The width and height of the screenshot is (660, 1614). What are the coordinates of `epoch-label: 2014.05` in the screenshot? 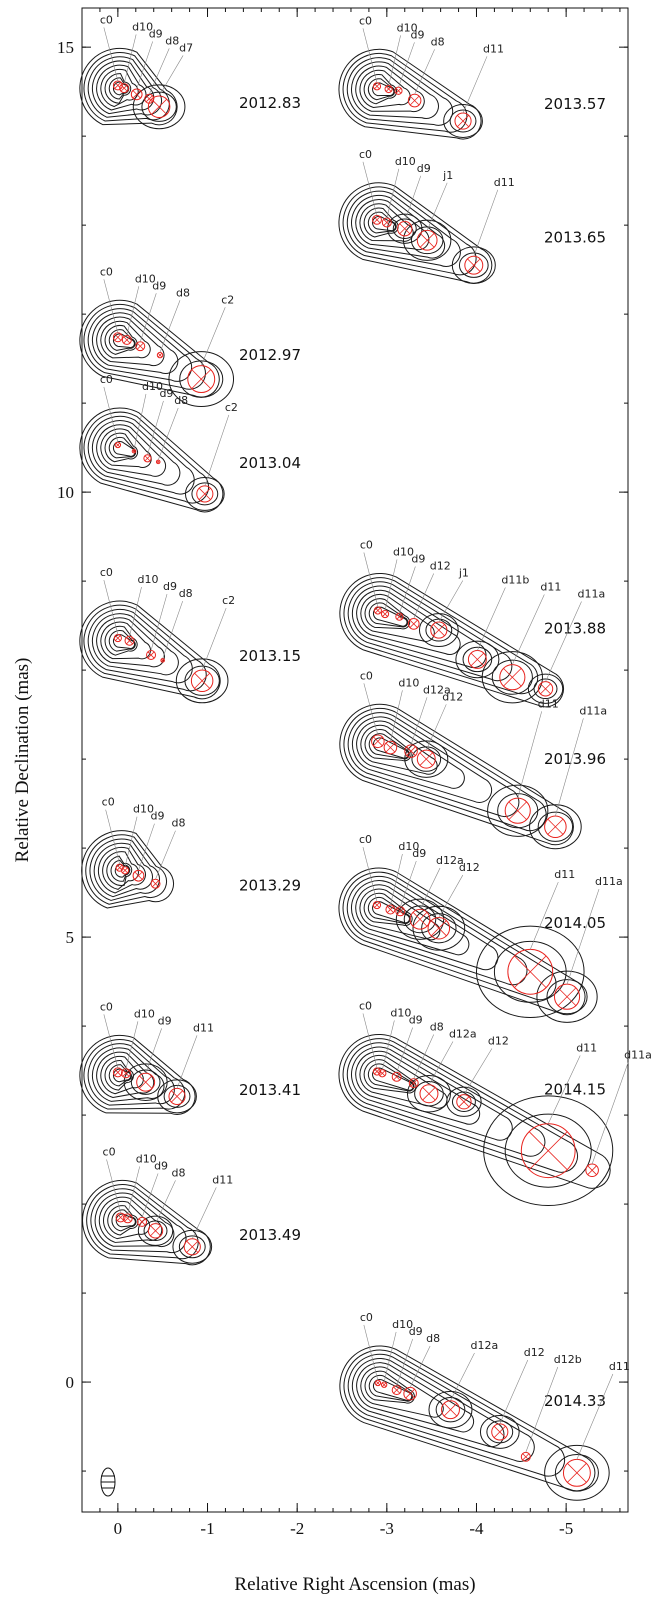 It's located at (575, 923).